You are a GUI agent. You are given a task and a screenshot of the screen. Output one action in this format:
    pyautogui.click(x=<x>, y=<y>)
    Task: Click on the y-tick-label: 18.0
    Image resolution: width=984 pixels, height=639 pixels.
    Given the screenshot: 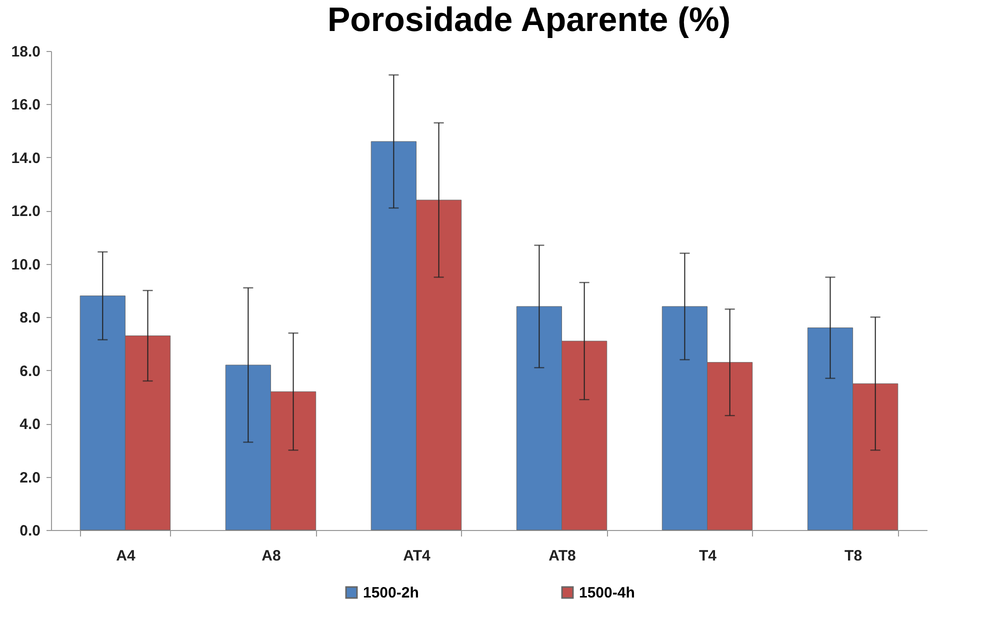 What is the action you would take?
    pyautogui.click(x=25, y=52)
    